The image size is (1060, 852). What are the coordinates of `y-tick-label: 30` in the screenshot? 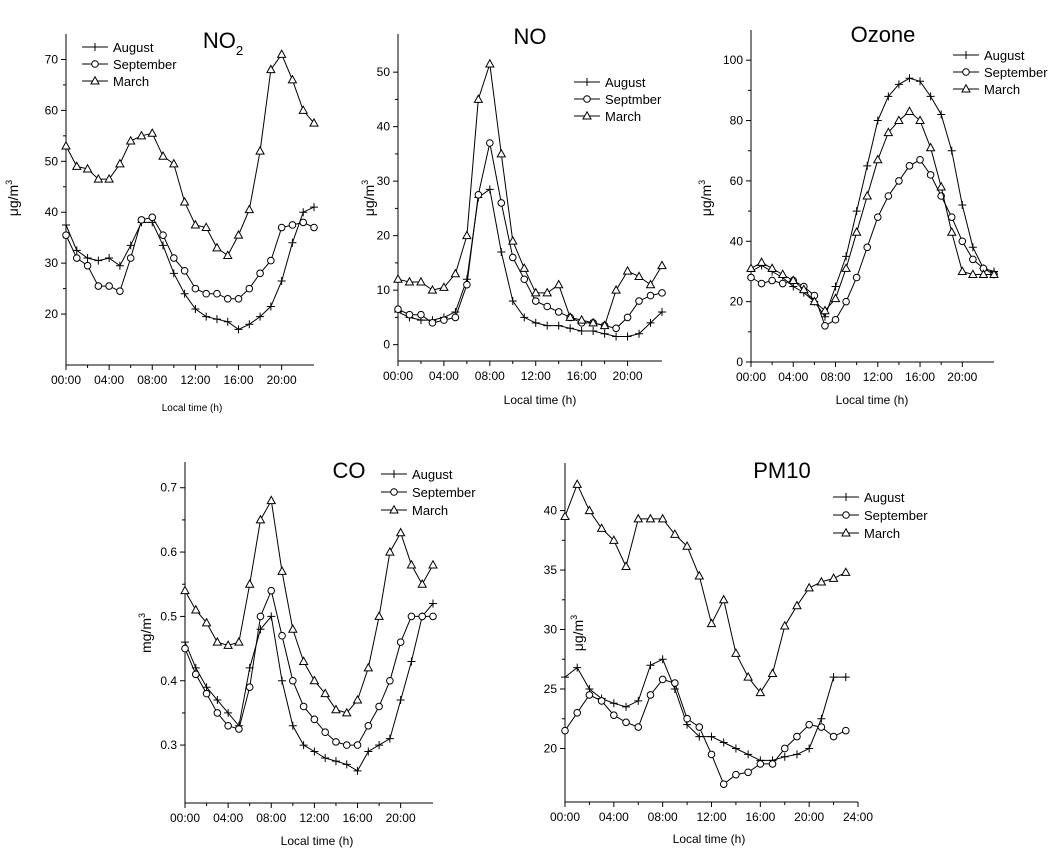 It's located at (384, 181).